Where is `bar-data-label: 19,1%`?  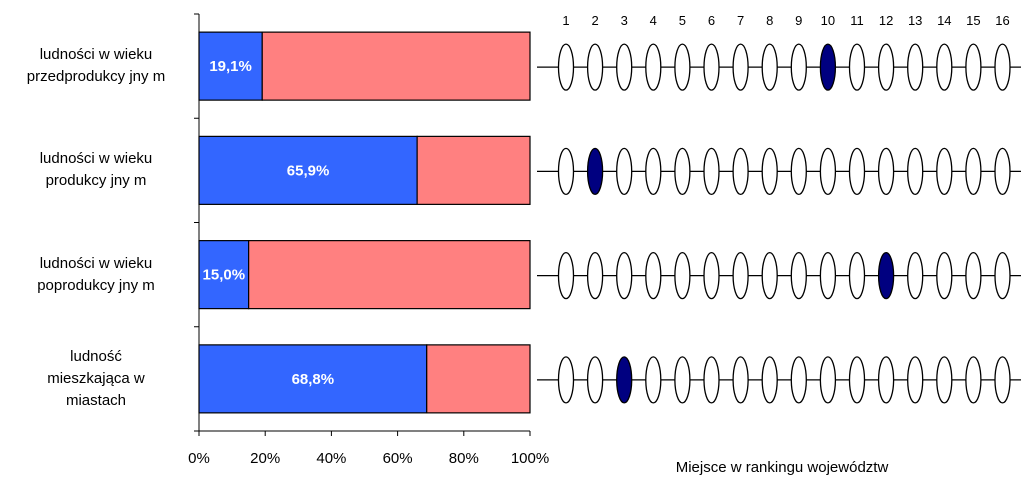 bar-data-label: 19,1% is located at coordinates (230, 66).